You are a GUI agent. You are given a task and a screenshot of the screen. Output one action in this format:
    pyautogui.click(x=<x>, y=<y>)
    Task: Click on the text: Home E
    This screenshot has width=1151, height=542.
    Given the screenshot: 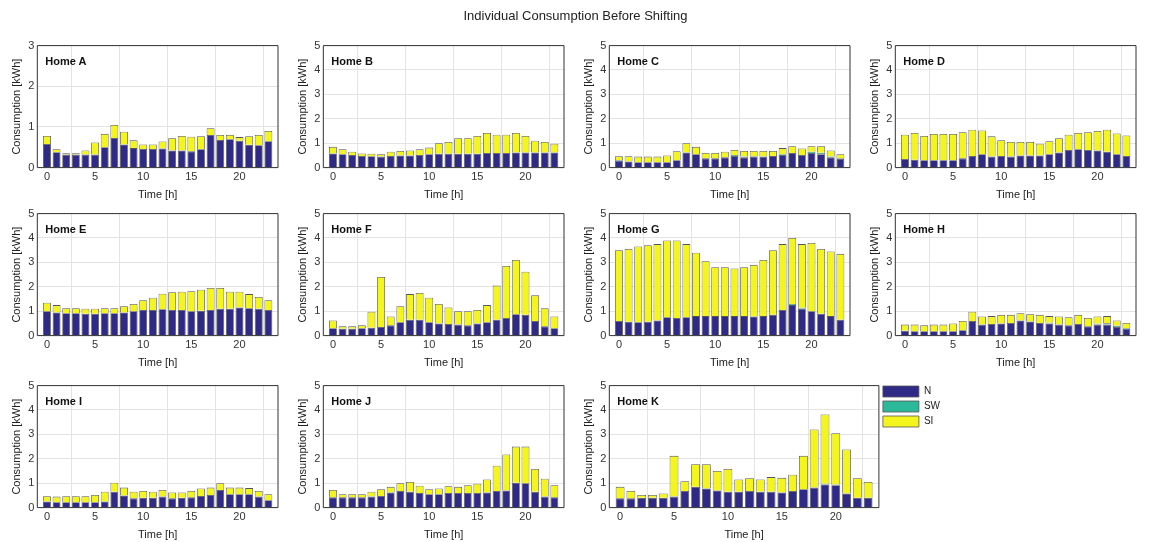 What is the action you would take?
    pyautogui.click(x=66, y=228)
    